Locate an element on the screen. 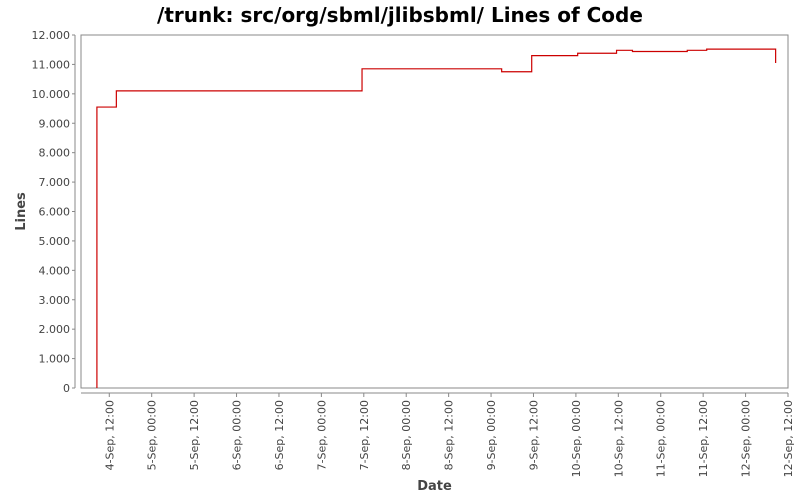 This screenshot has width=800, height=500. x-tick-label: 5-Sep, 00:00 is located at coordinates (152, 435).